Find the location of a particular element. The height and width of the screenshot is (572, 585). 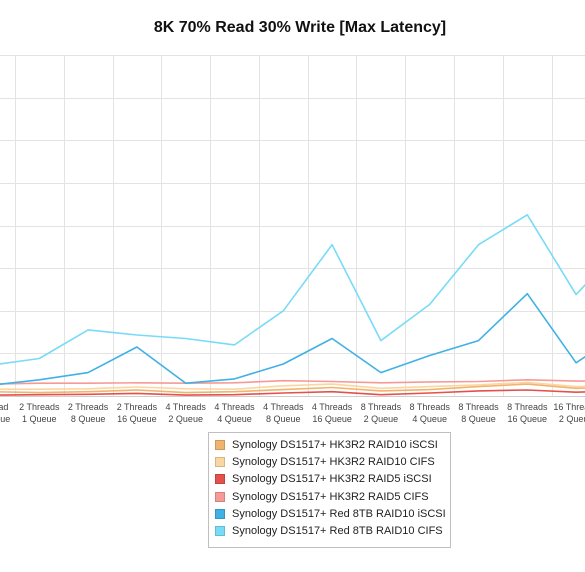

x-tick-label: 2 Threads 1 Queue is located at coordinates (39, 413).